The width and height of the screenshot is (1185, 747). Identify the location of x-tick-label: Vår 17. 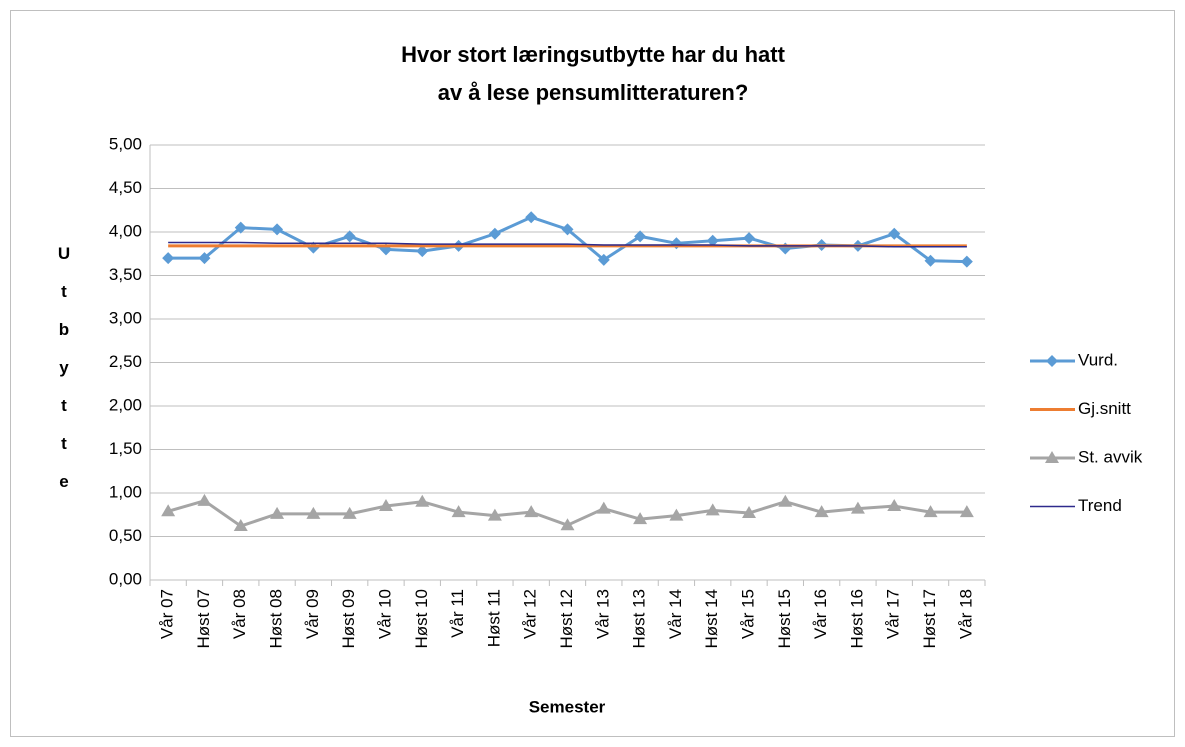
(893, 614).